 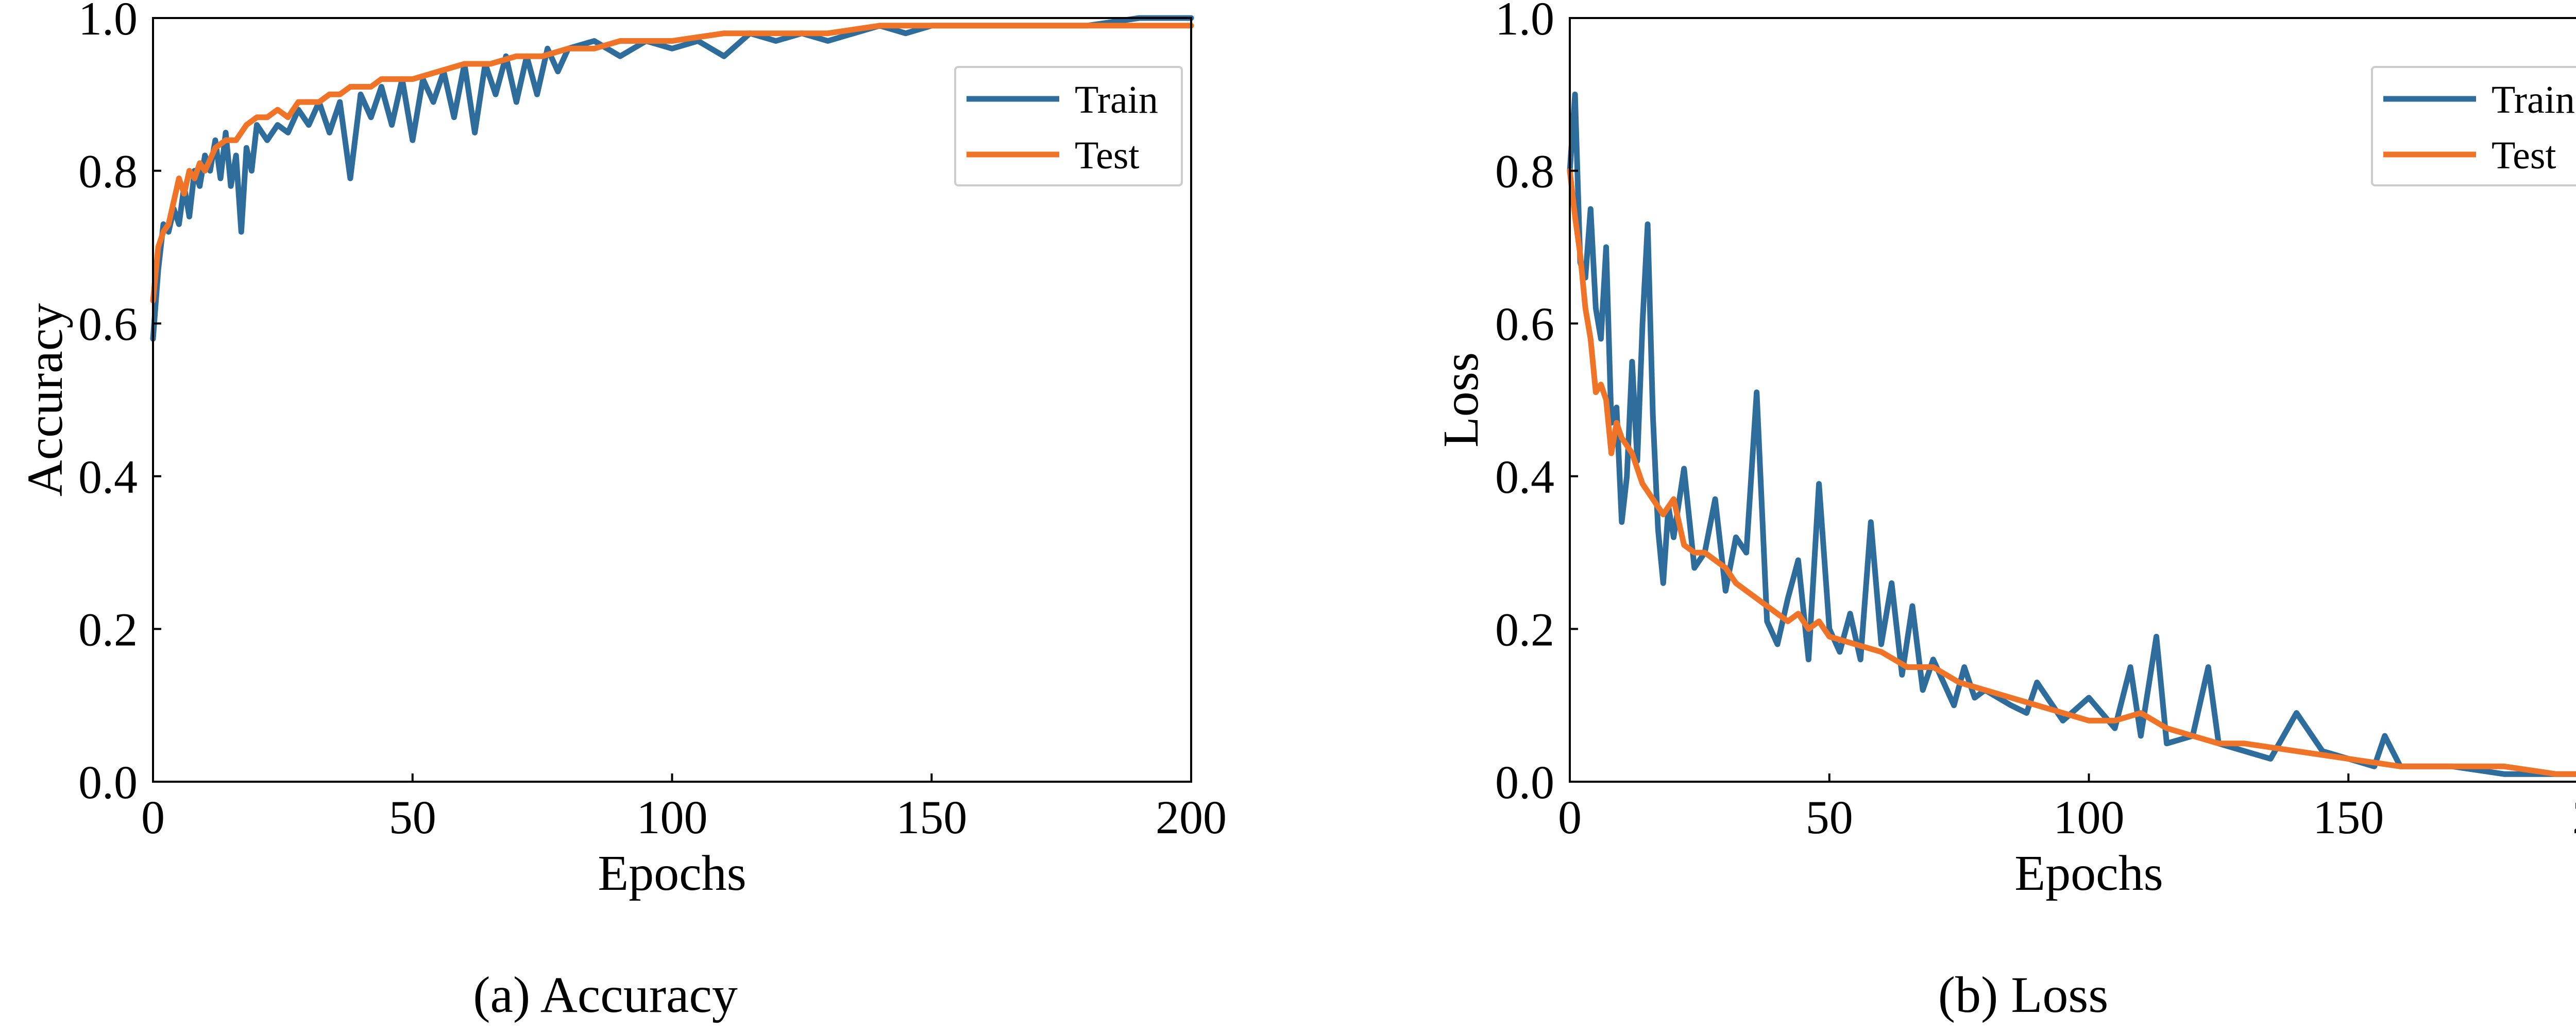 What do you see at coordinates (1461, 399) in the screenshot?
I see `y-axis-title: Loss` at bounding box center [1461, 399].